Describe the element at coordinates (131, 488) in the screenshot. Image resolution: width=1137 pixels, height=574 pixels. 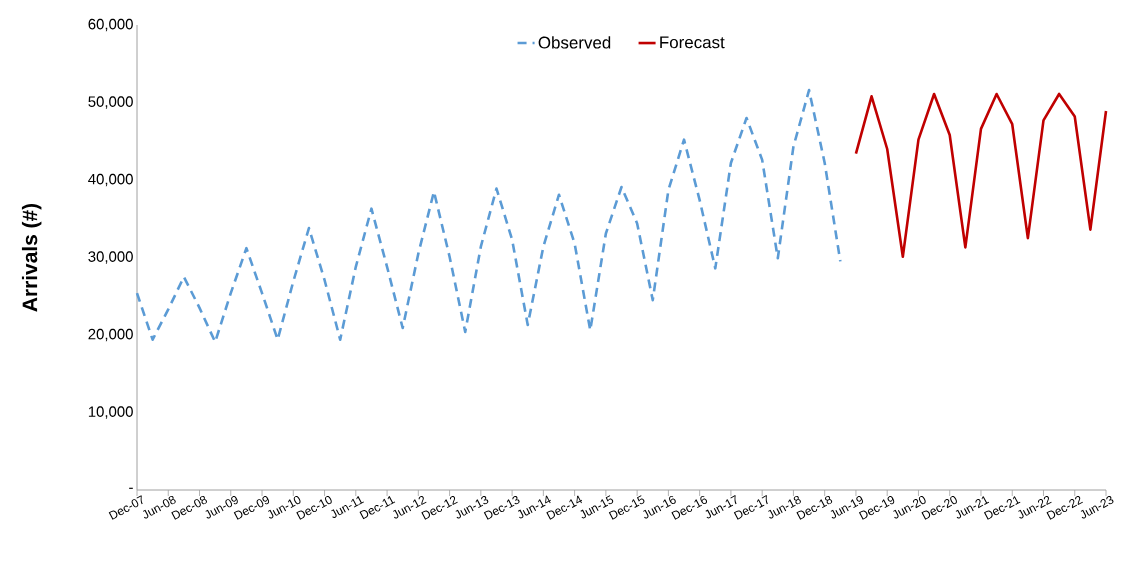
I see `y-tick-label: -` at that location.